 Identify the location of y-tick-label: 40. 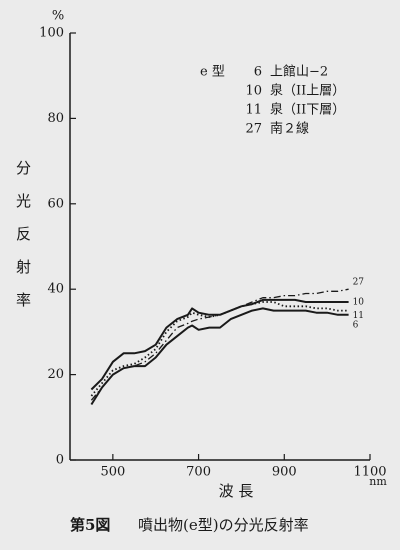
(55, 289).